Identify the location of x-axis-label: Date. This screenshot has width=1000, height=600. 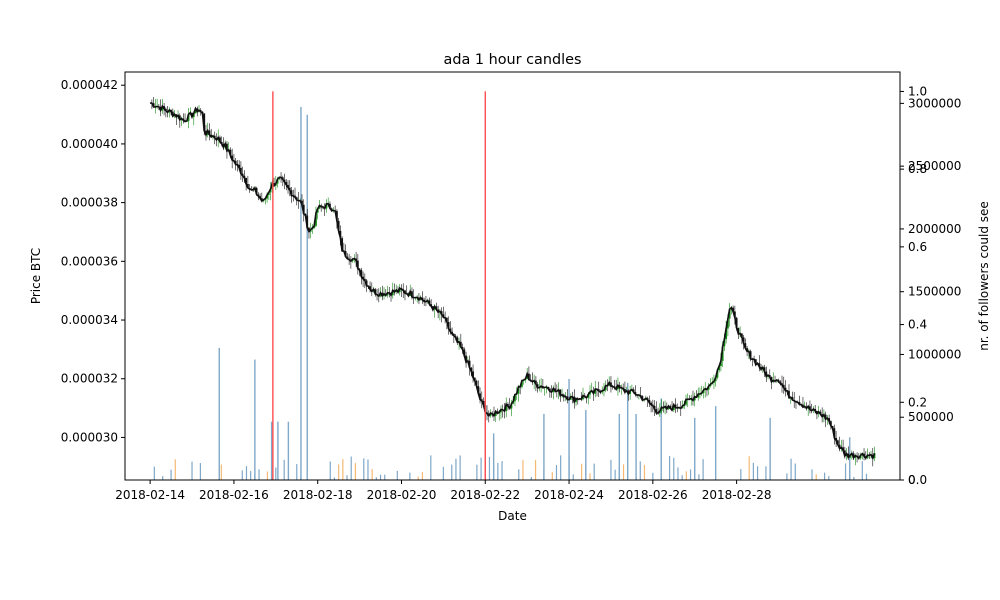
(512, 516).